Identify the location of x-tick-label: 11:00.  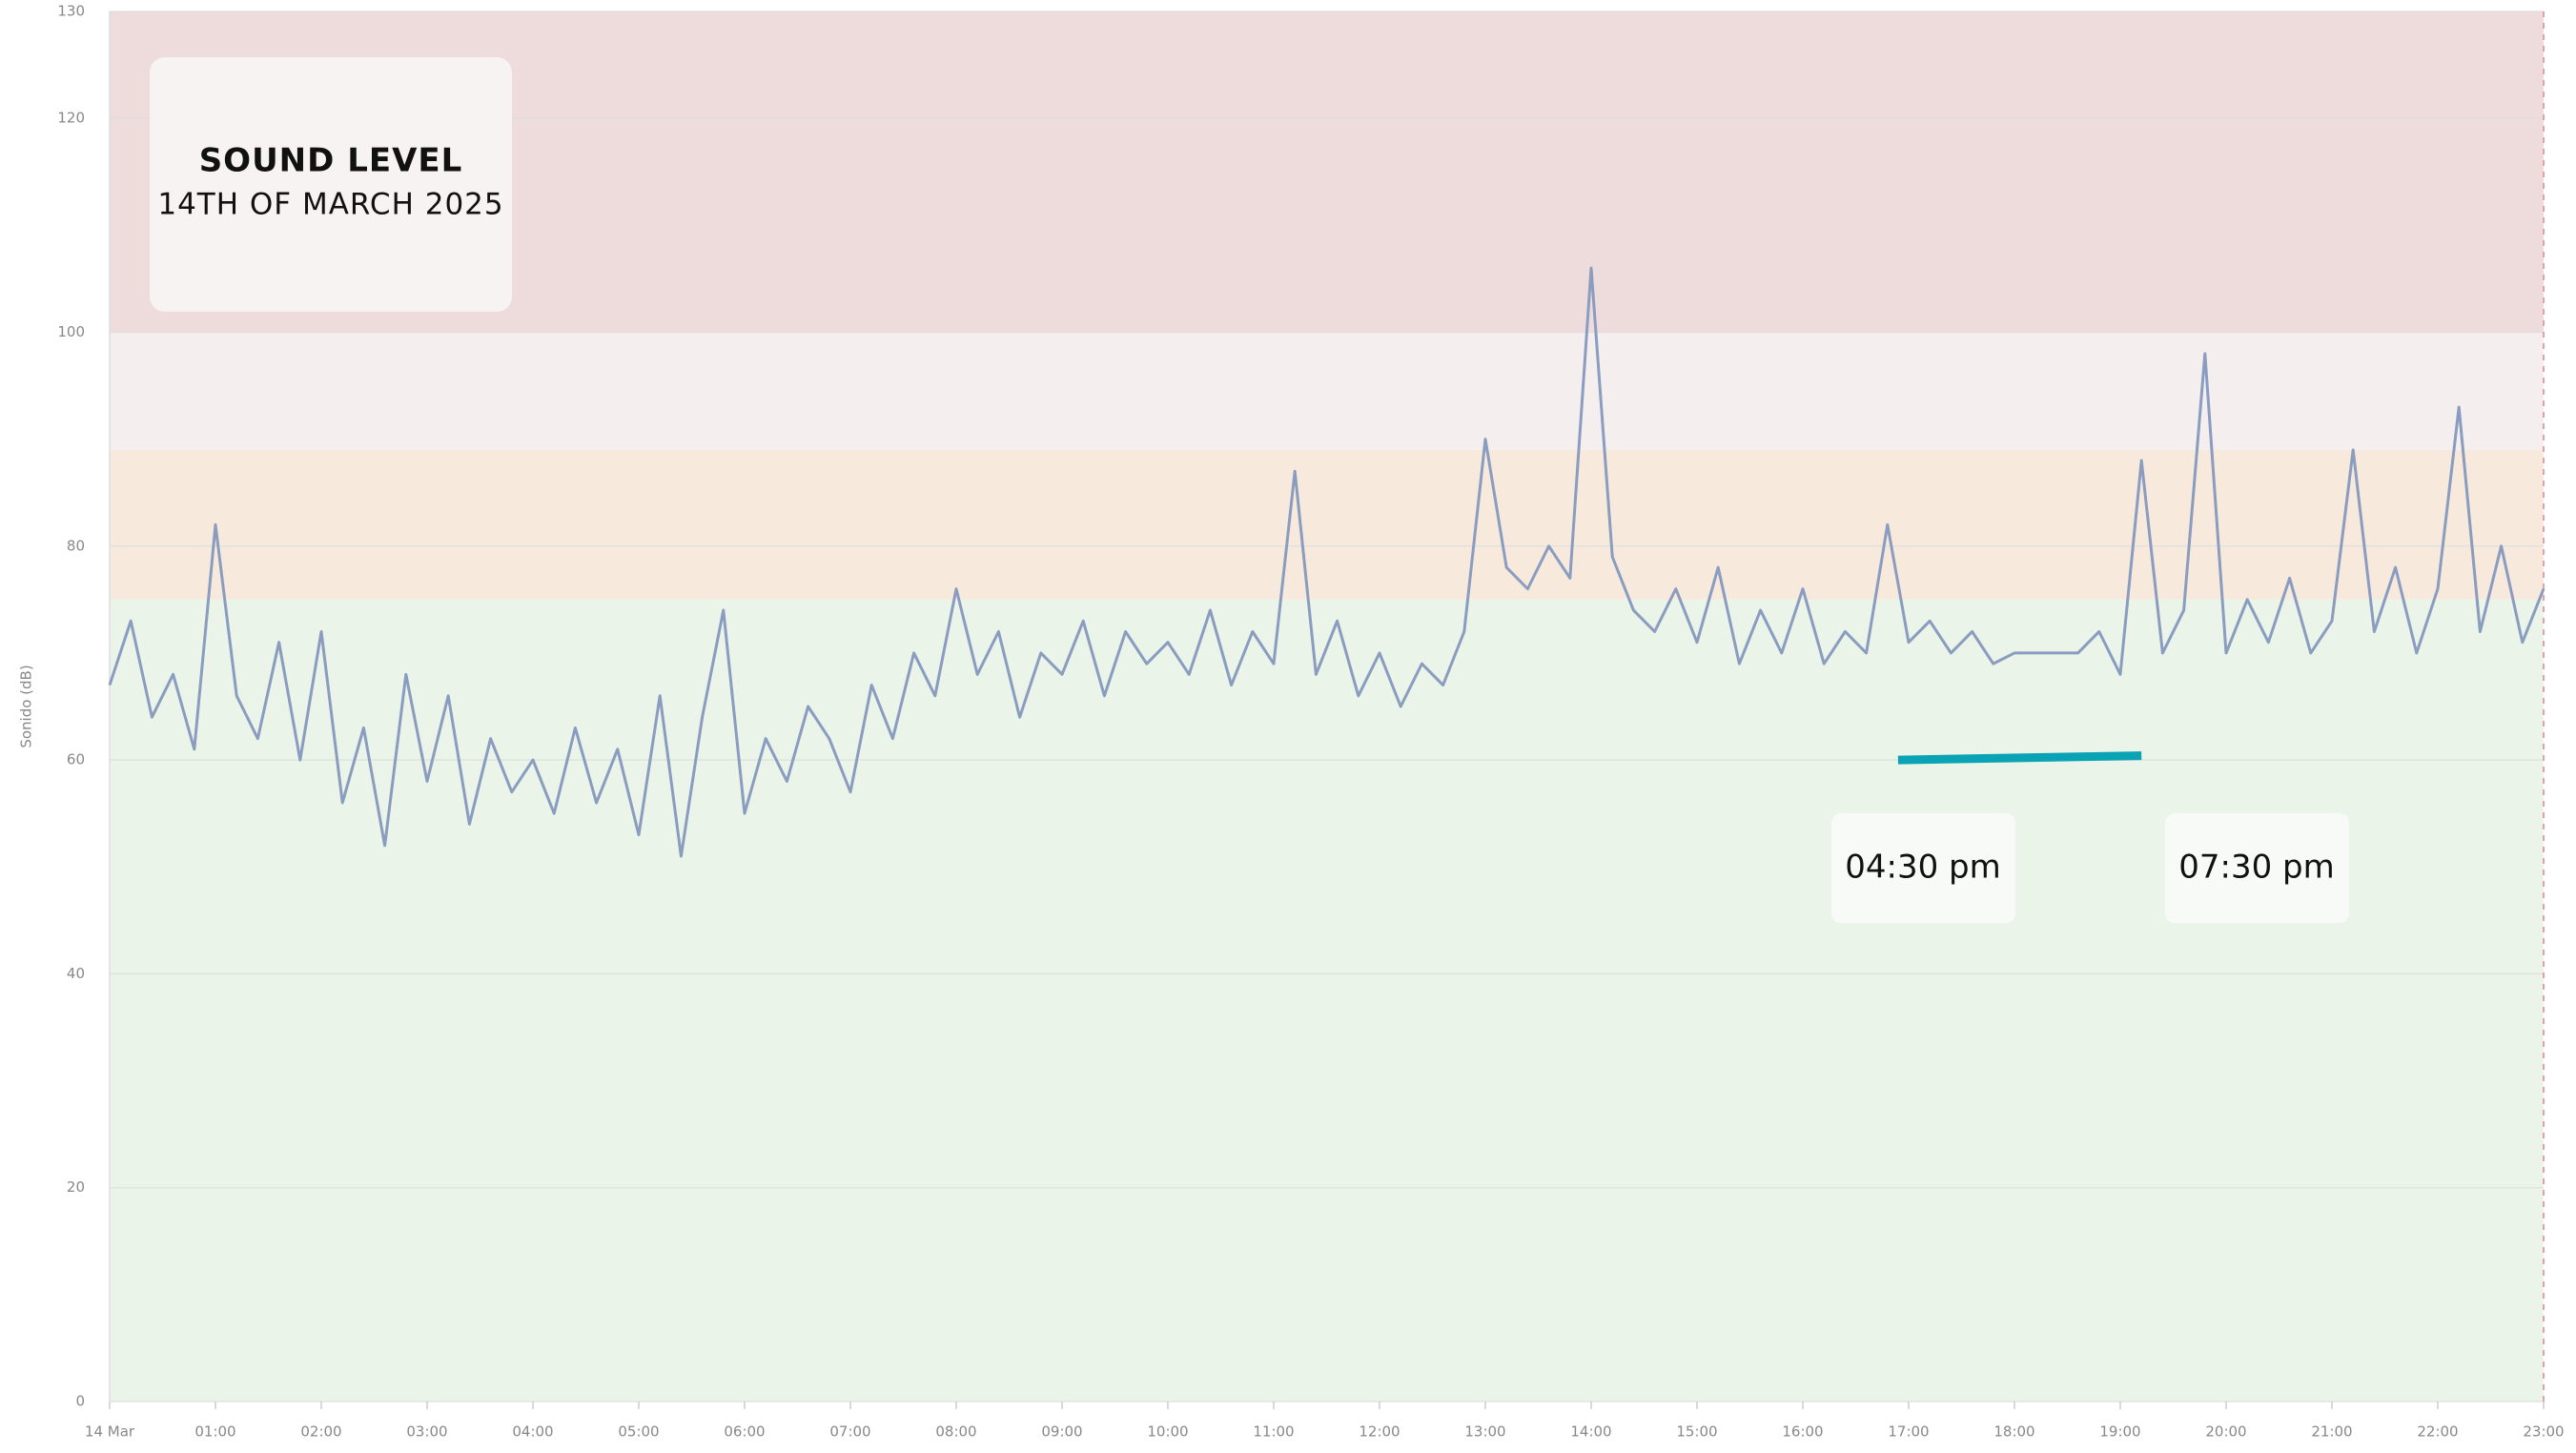
(1273, 1432).